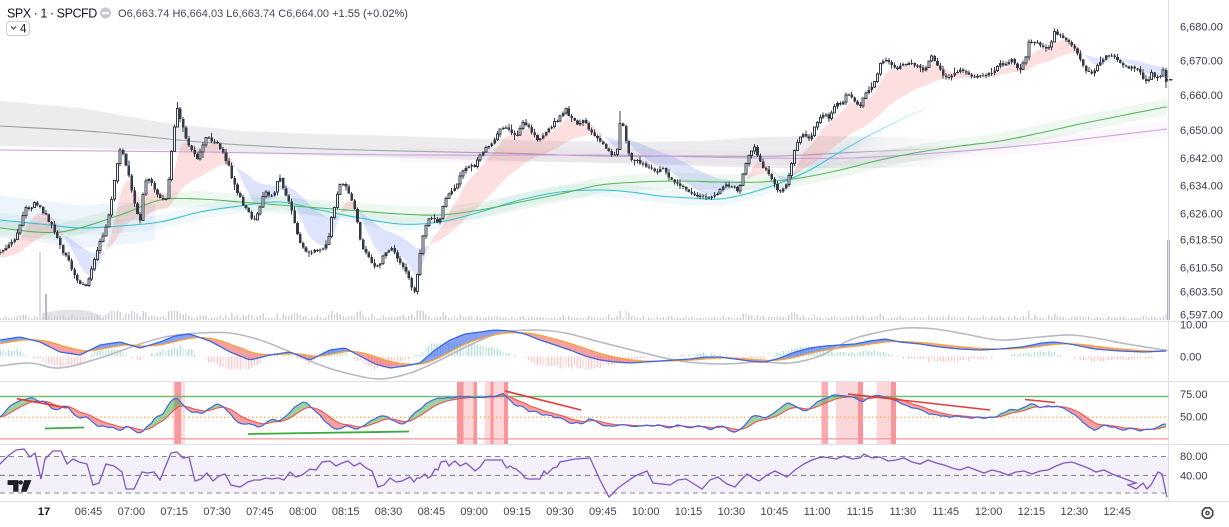  What do you see at coordinates (174, 512) in the screenshot?
I see `svg-text: 07:15` at bounding box center [174, 512].